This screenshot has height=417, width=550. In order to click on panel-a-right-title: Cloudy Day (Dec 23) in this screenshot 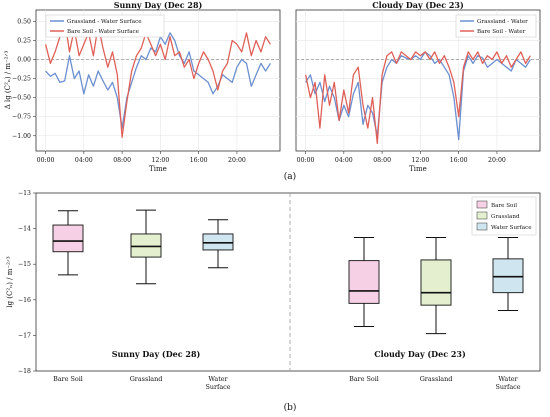, I will do `click(418, 5)`.